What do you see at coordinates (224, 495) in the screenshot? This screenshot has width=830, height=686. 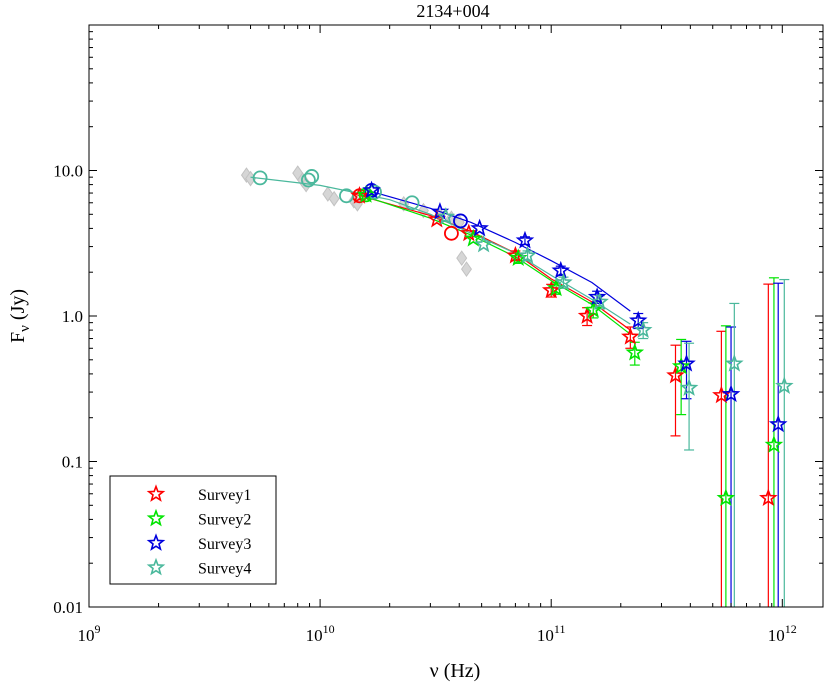 I see `legend-label: Survey1` at bounding box center [224, 495].